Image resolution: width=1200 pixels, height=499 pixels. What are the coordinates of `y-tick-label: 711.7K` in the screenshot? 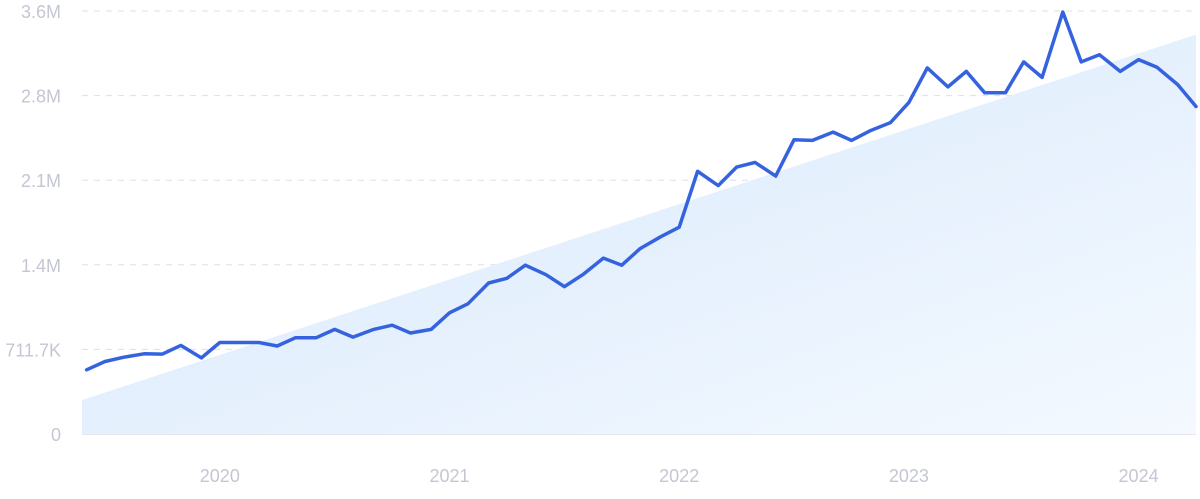 It's located at (33, 350).